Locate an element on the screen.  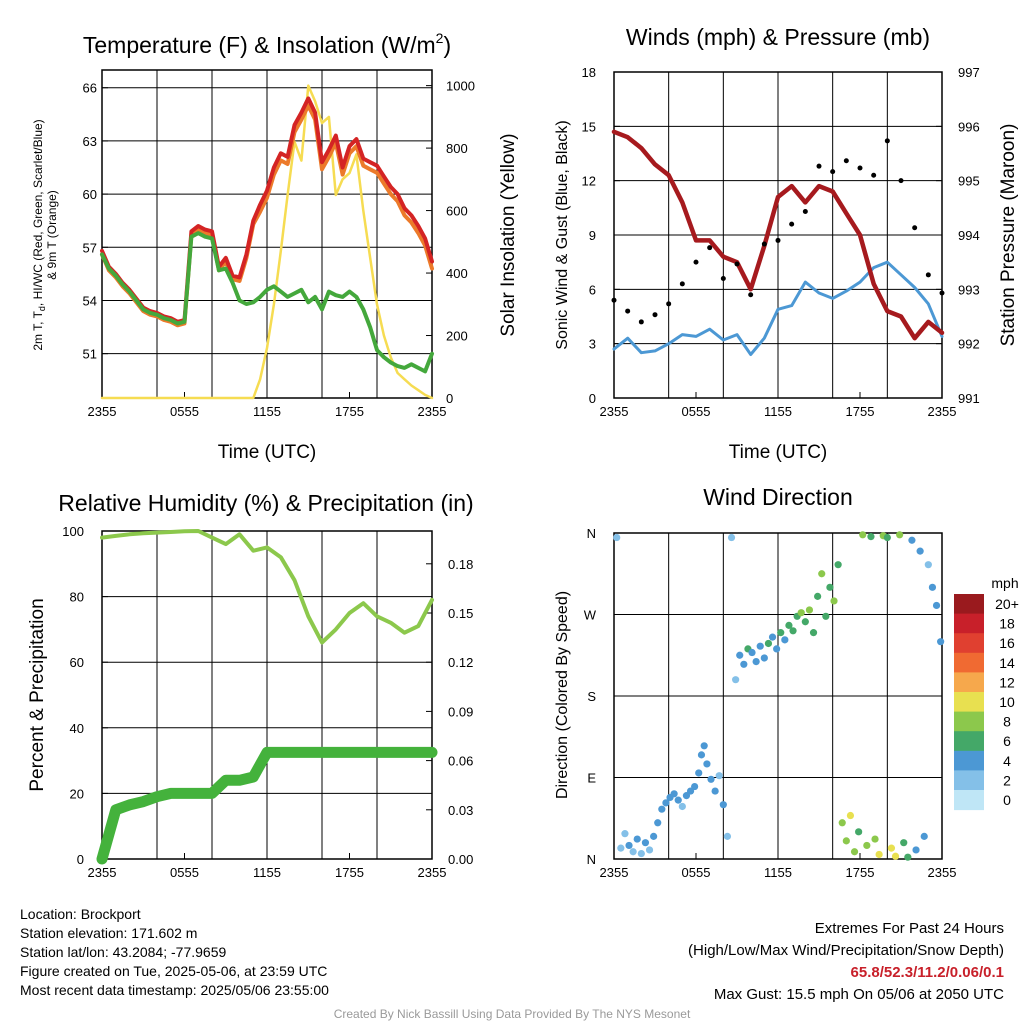
y2-tick-label: 1000 is located at coordinates (460, 86).